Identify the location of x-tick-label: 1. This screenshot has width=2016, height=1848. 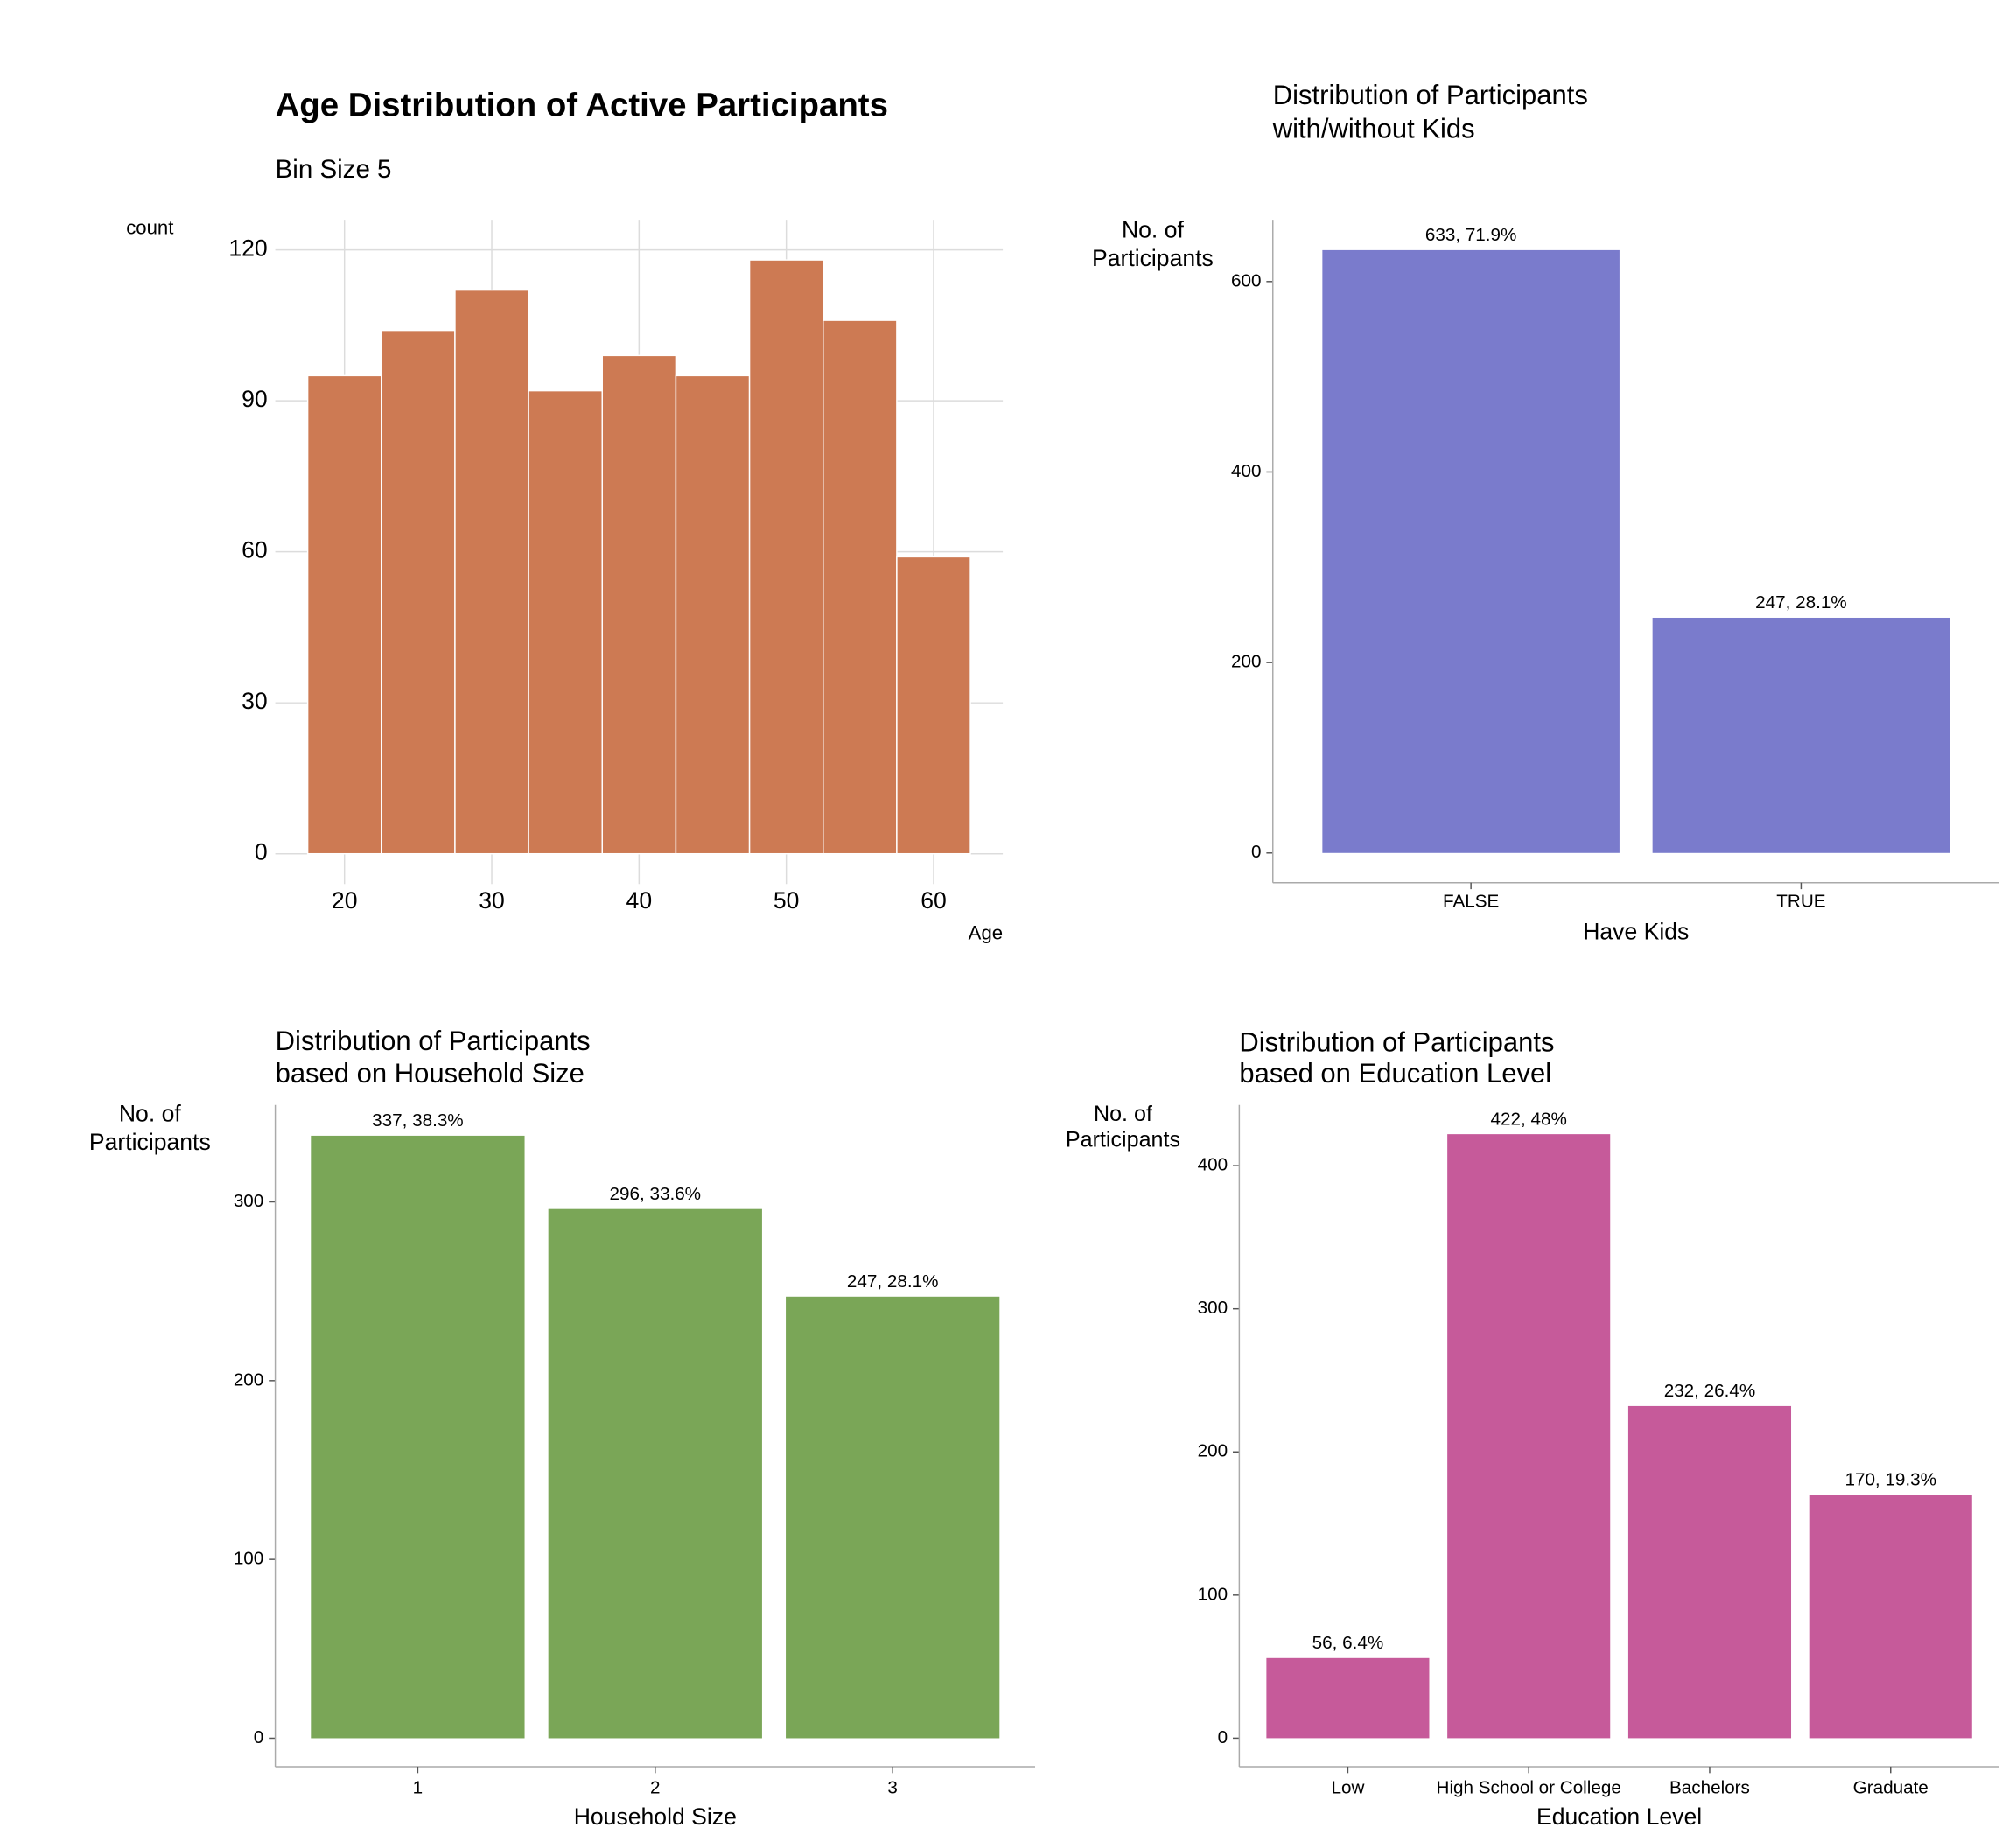
(418, 1788).